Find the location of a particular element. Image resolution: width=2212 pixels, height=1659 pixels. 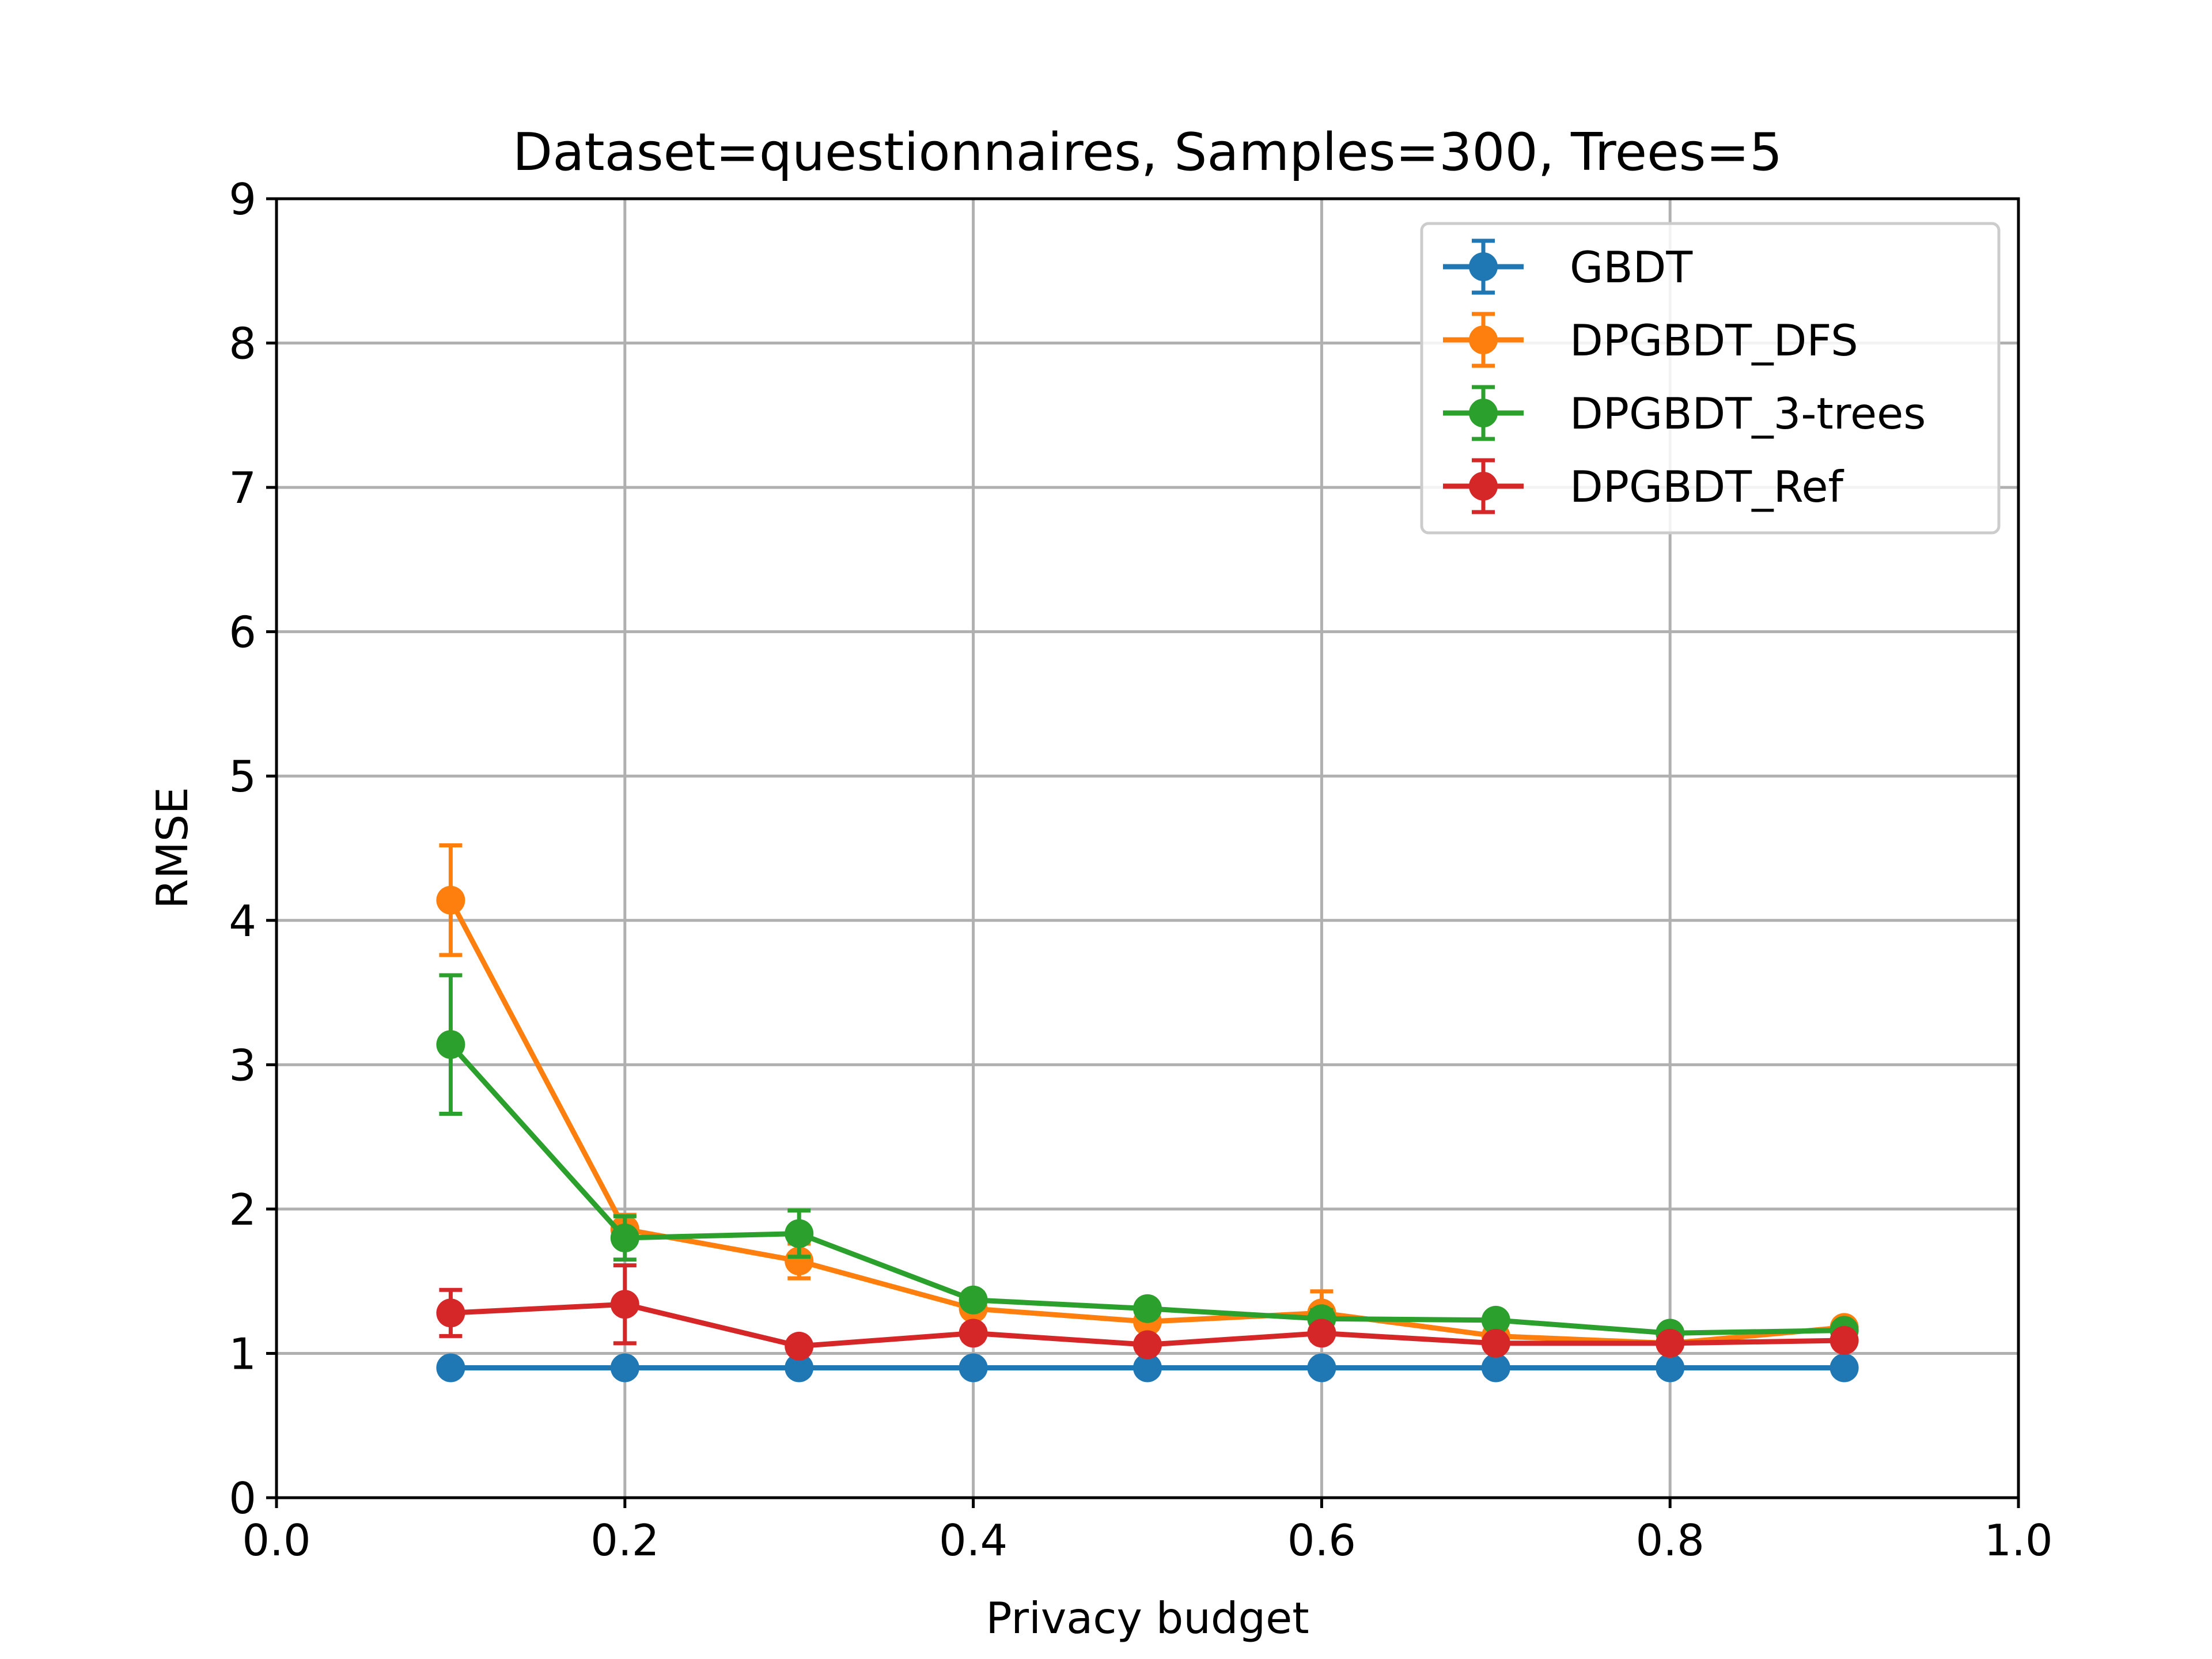

y-tick-label: 2 is located at coordinates (242, 1209).